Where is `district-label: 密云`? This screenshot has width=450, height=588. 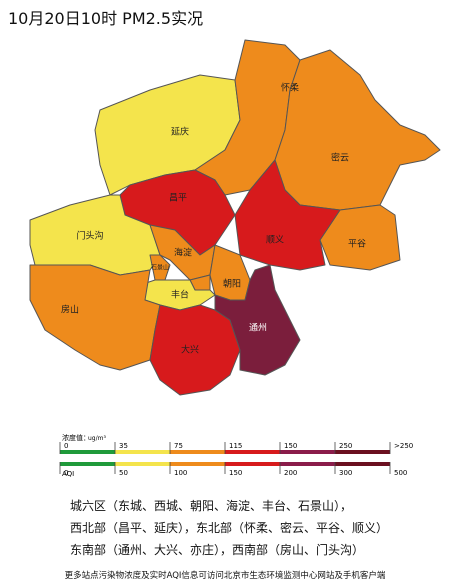 district-label: 密云 is located at coordinates (340, 158).